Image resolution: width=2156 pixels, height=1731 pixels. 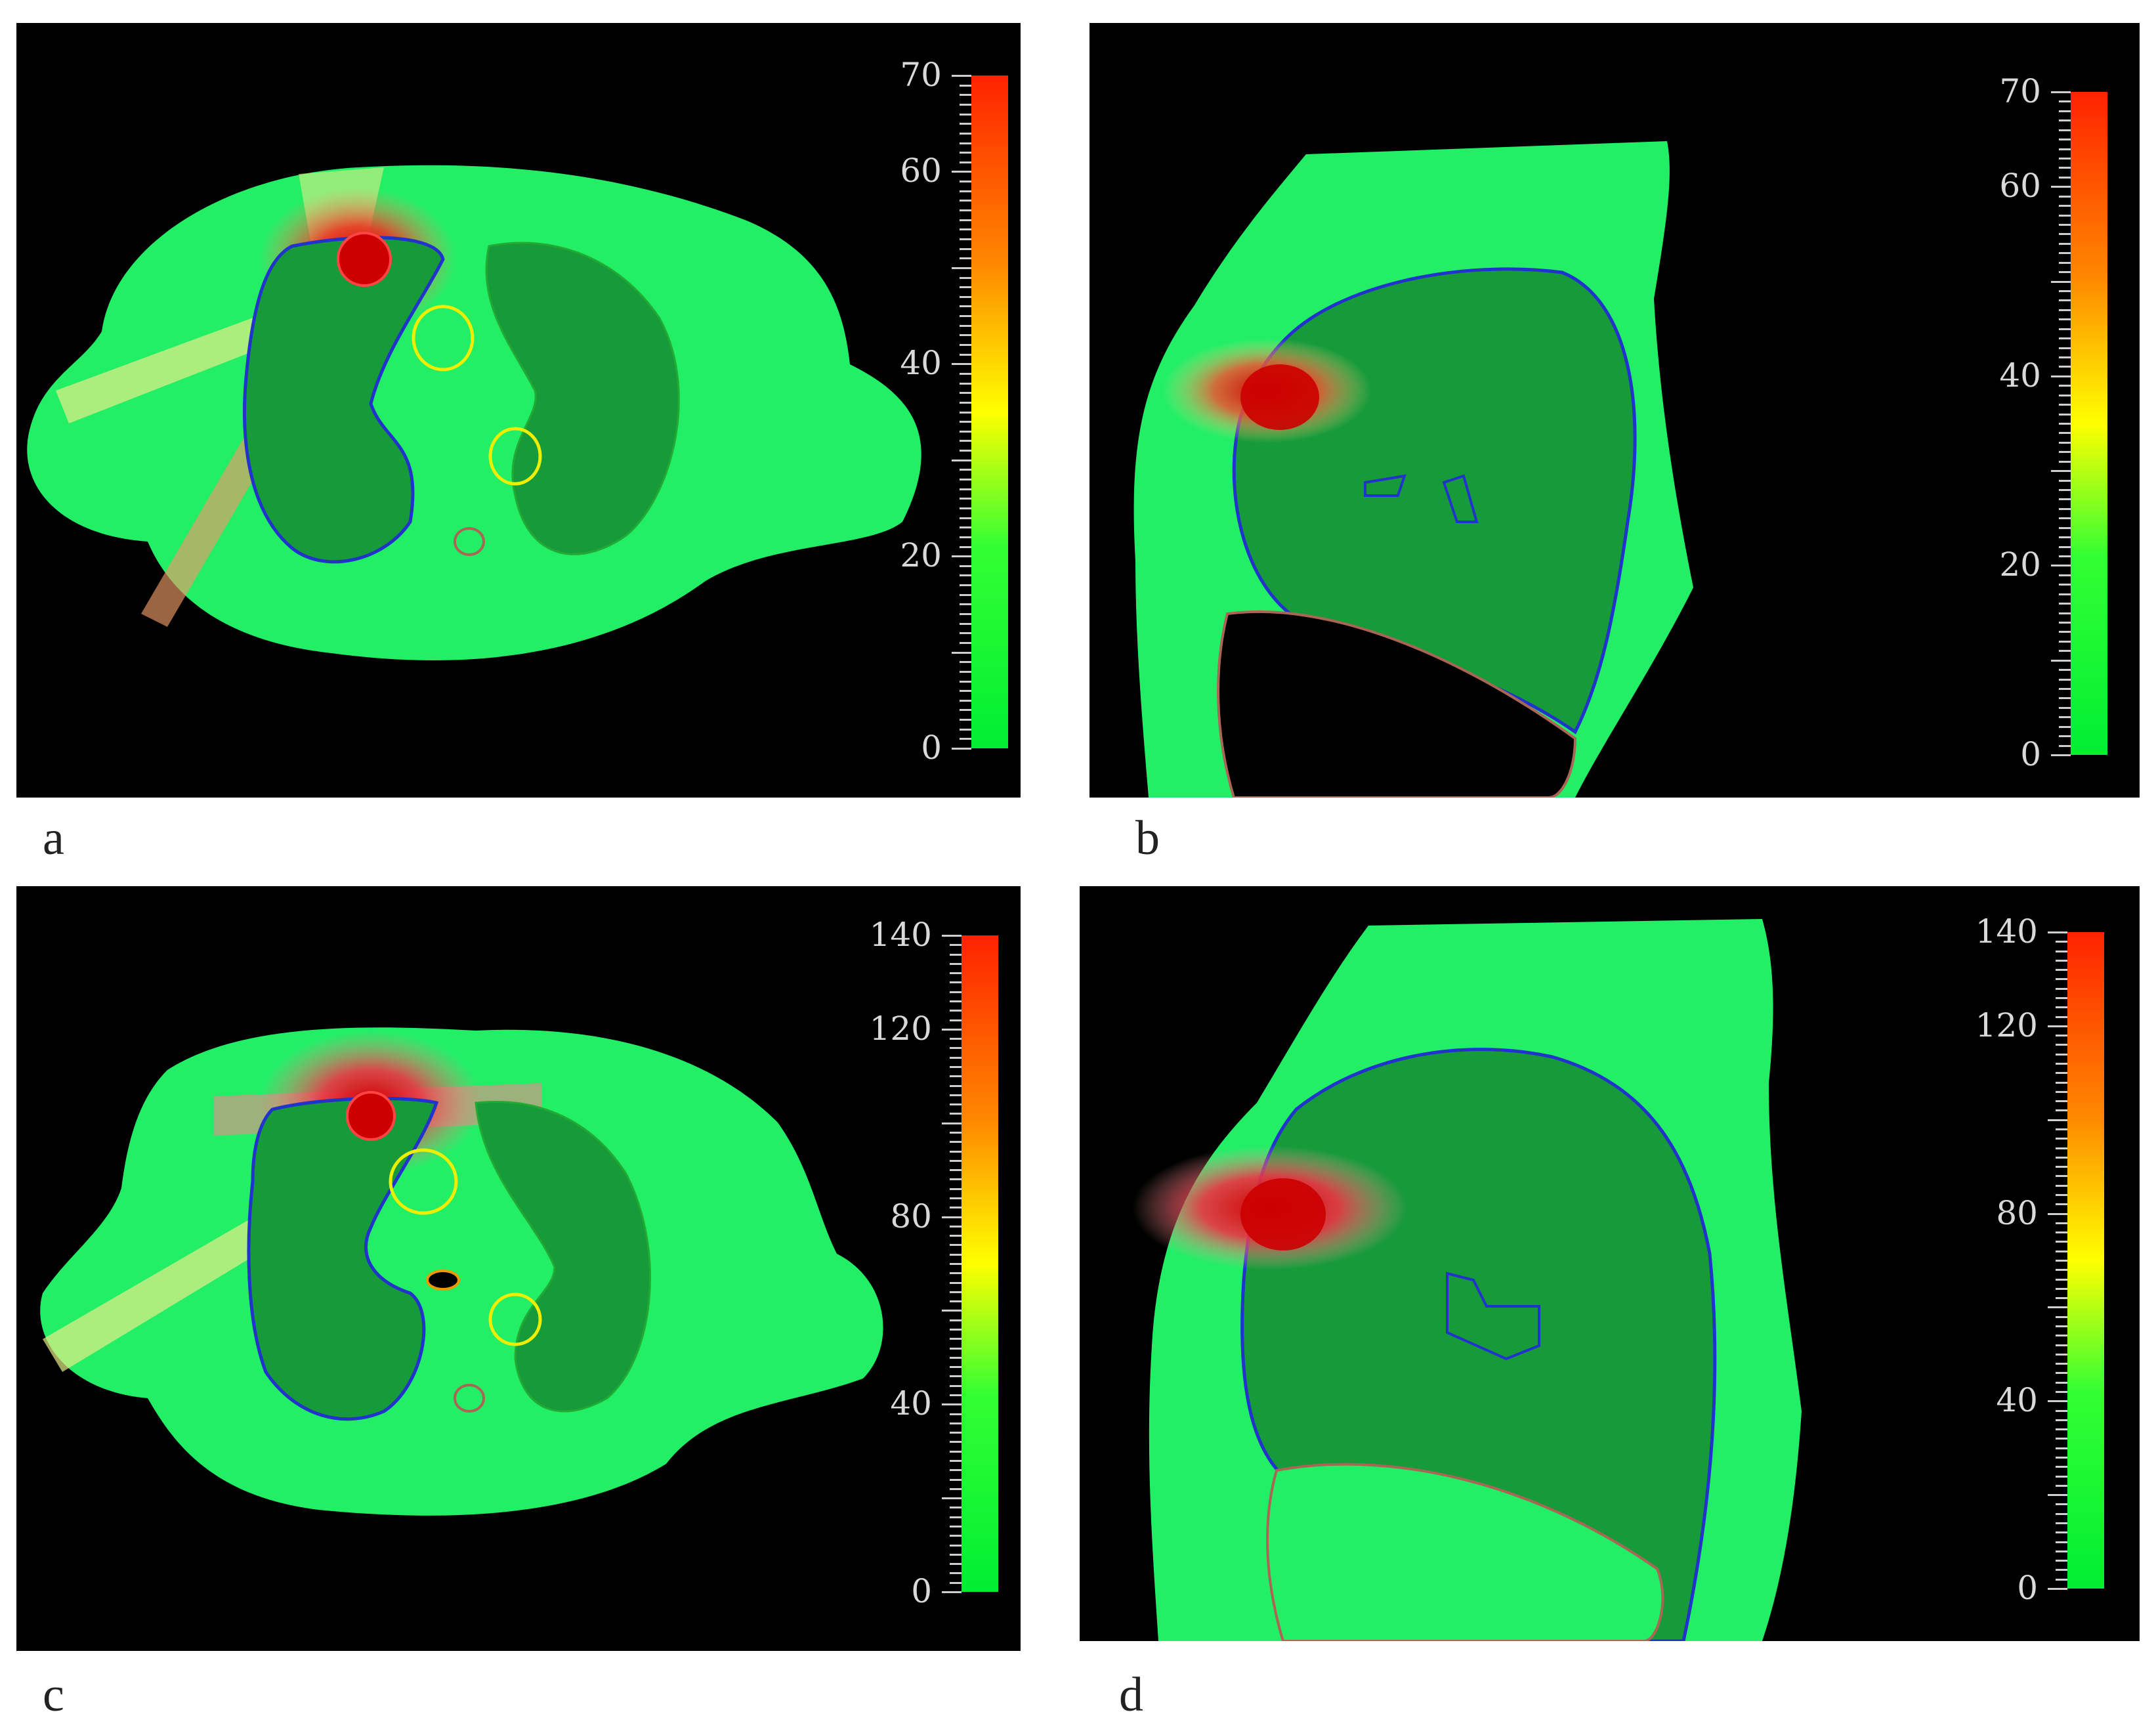 I want to click on panel-label-b: b, so click(x=1147, y=838).